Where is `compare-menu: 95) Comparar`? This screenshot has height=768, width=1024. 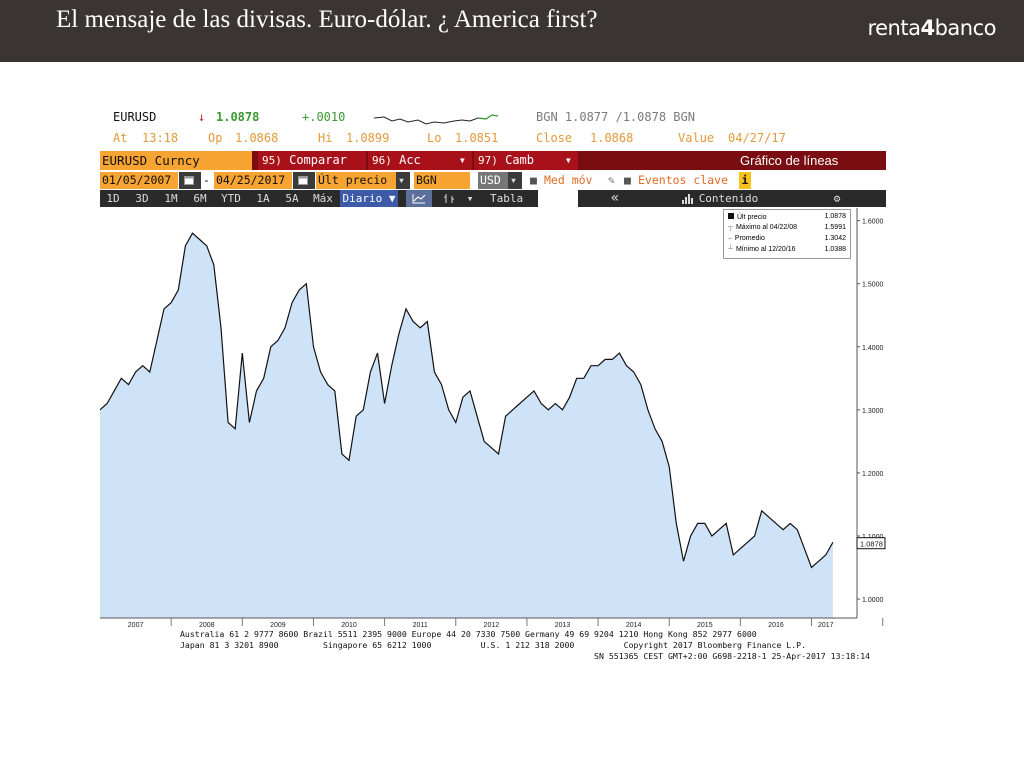
compare-menu: 95) Comparar is located at coordinates (312, 160).